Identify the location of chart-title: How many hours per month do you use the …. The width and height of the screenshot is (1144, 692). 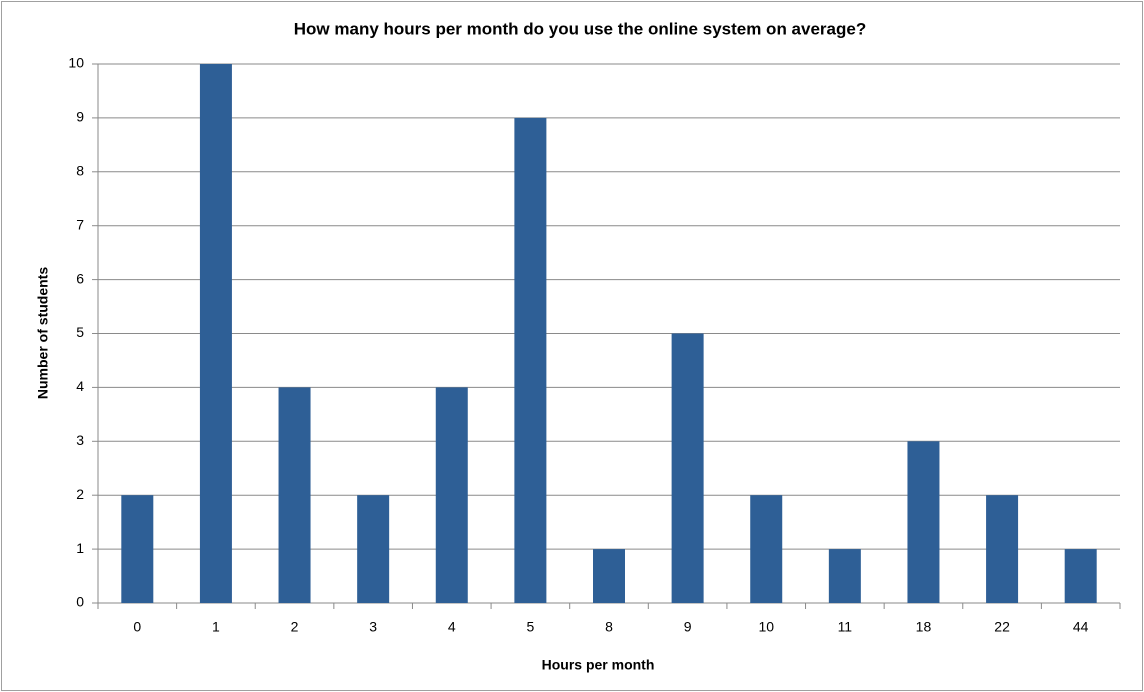
(580, 28).